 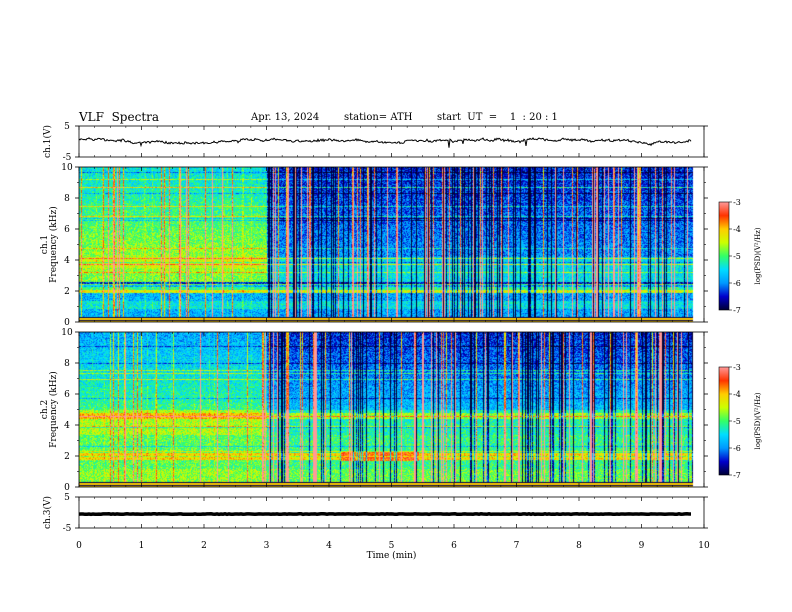 What do you see at coordinates (79, 546) in the screenshot?
I see `xtick-label: 0` at bounding box center [79, 546].